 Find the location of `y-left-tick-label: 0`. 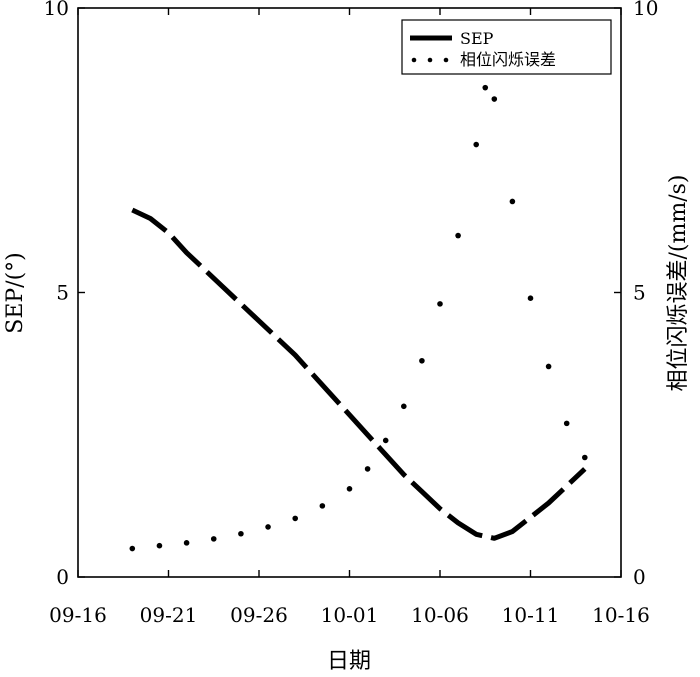

y-left-tick-label: 0 is located at coordinates (62, 577).